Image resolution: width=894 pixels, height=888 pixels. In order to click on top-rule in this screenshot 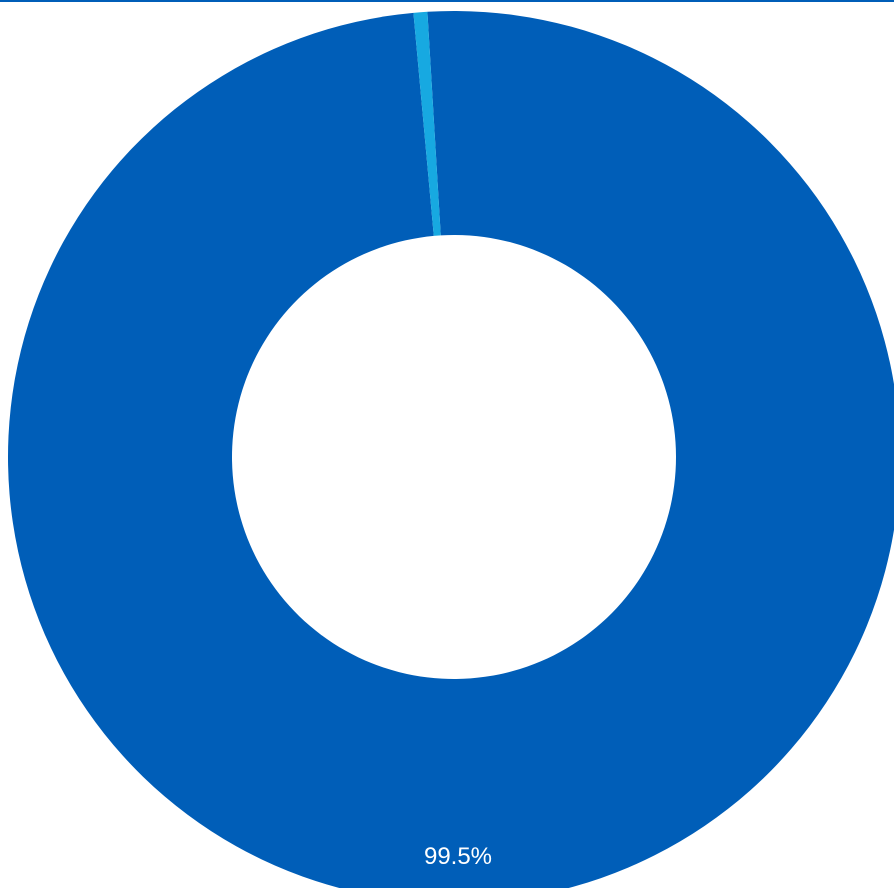, I will do `click(447, 1)`.